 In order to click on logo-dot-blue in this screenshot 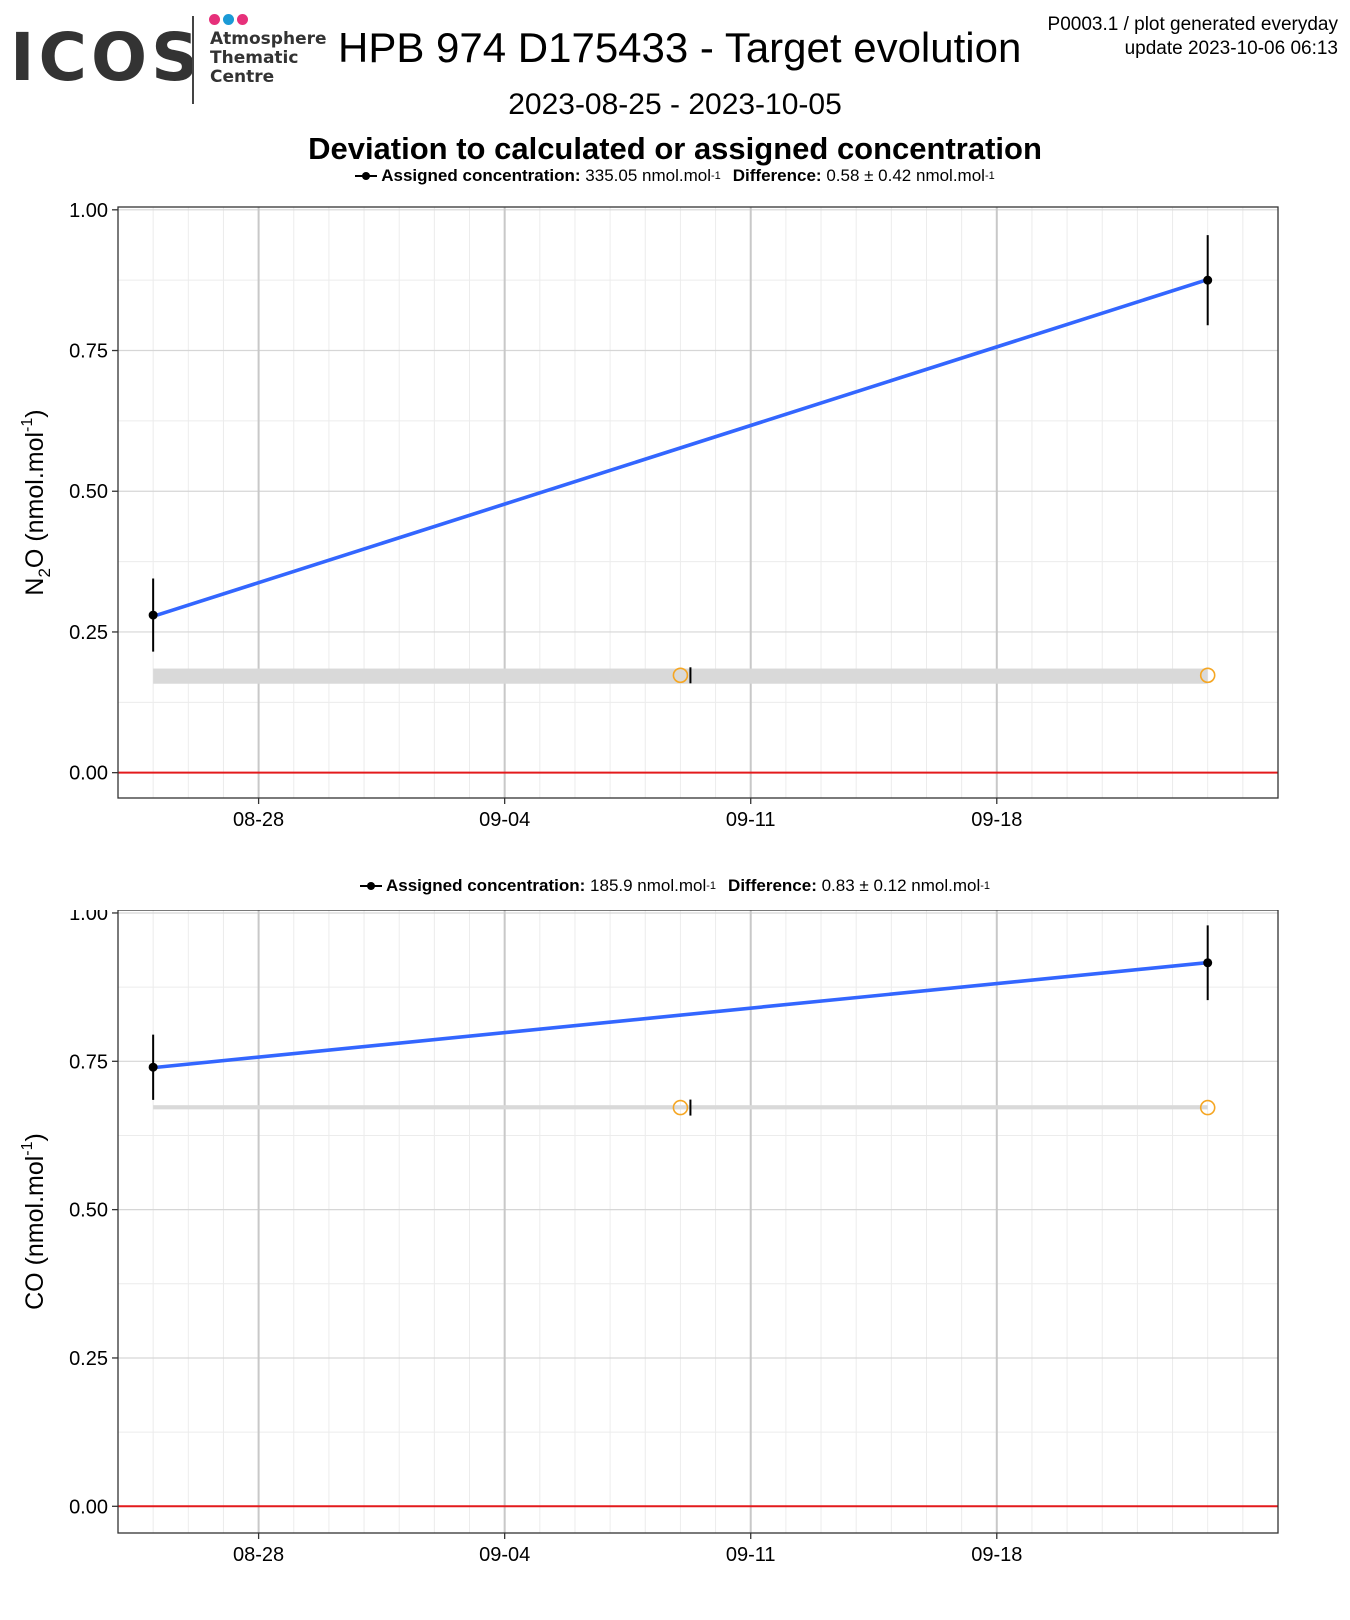, I will do `click(228, 19)`.